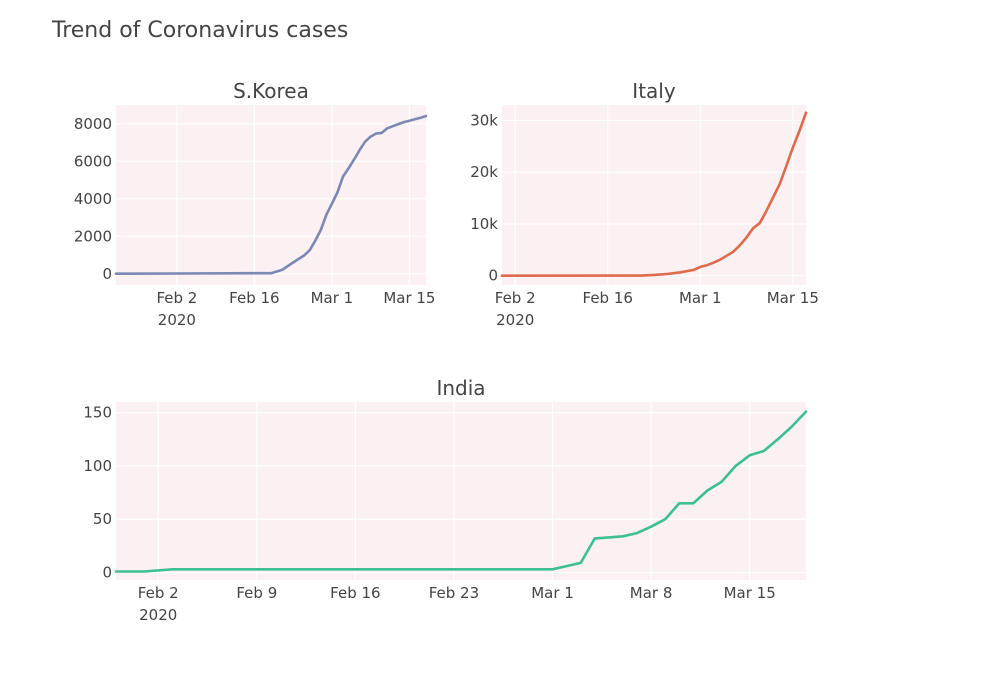 The width and height of the screenshot is (1008, 691). I want to click on italy-x-tick-label: Mar 1, so click(700, 298).